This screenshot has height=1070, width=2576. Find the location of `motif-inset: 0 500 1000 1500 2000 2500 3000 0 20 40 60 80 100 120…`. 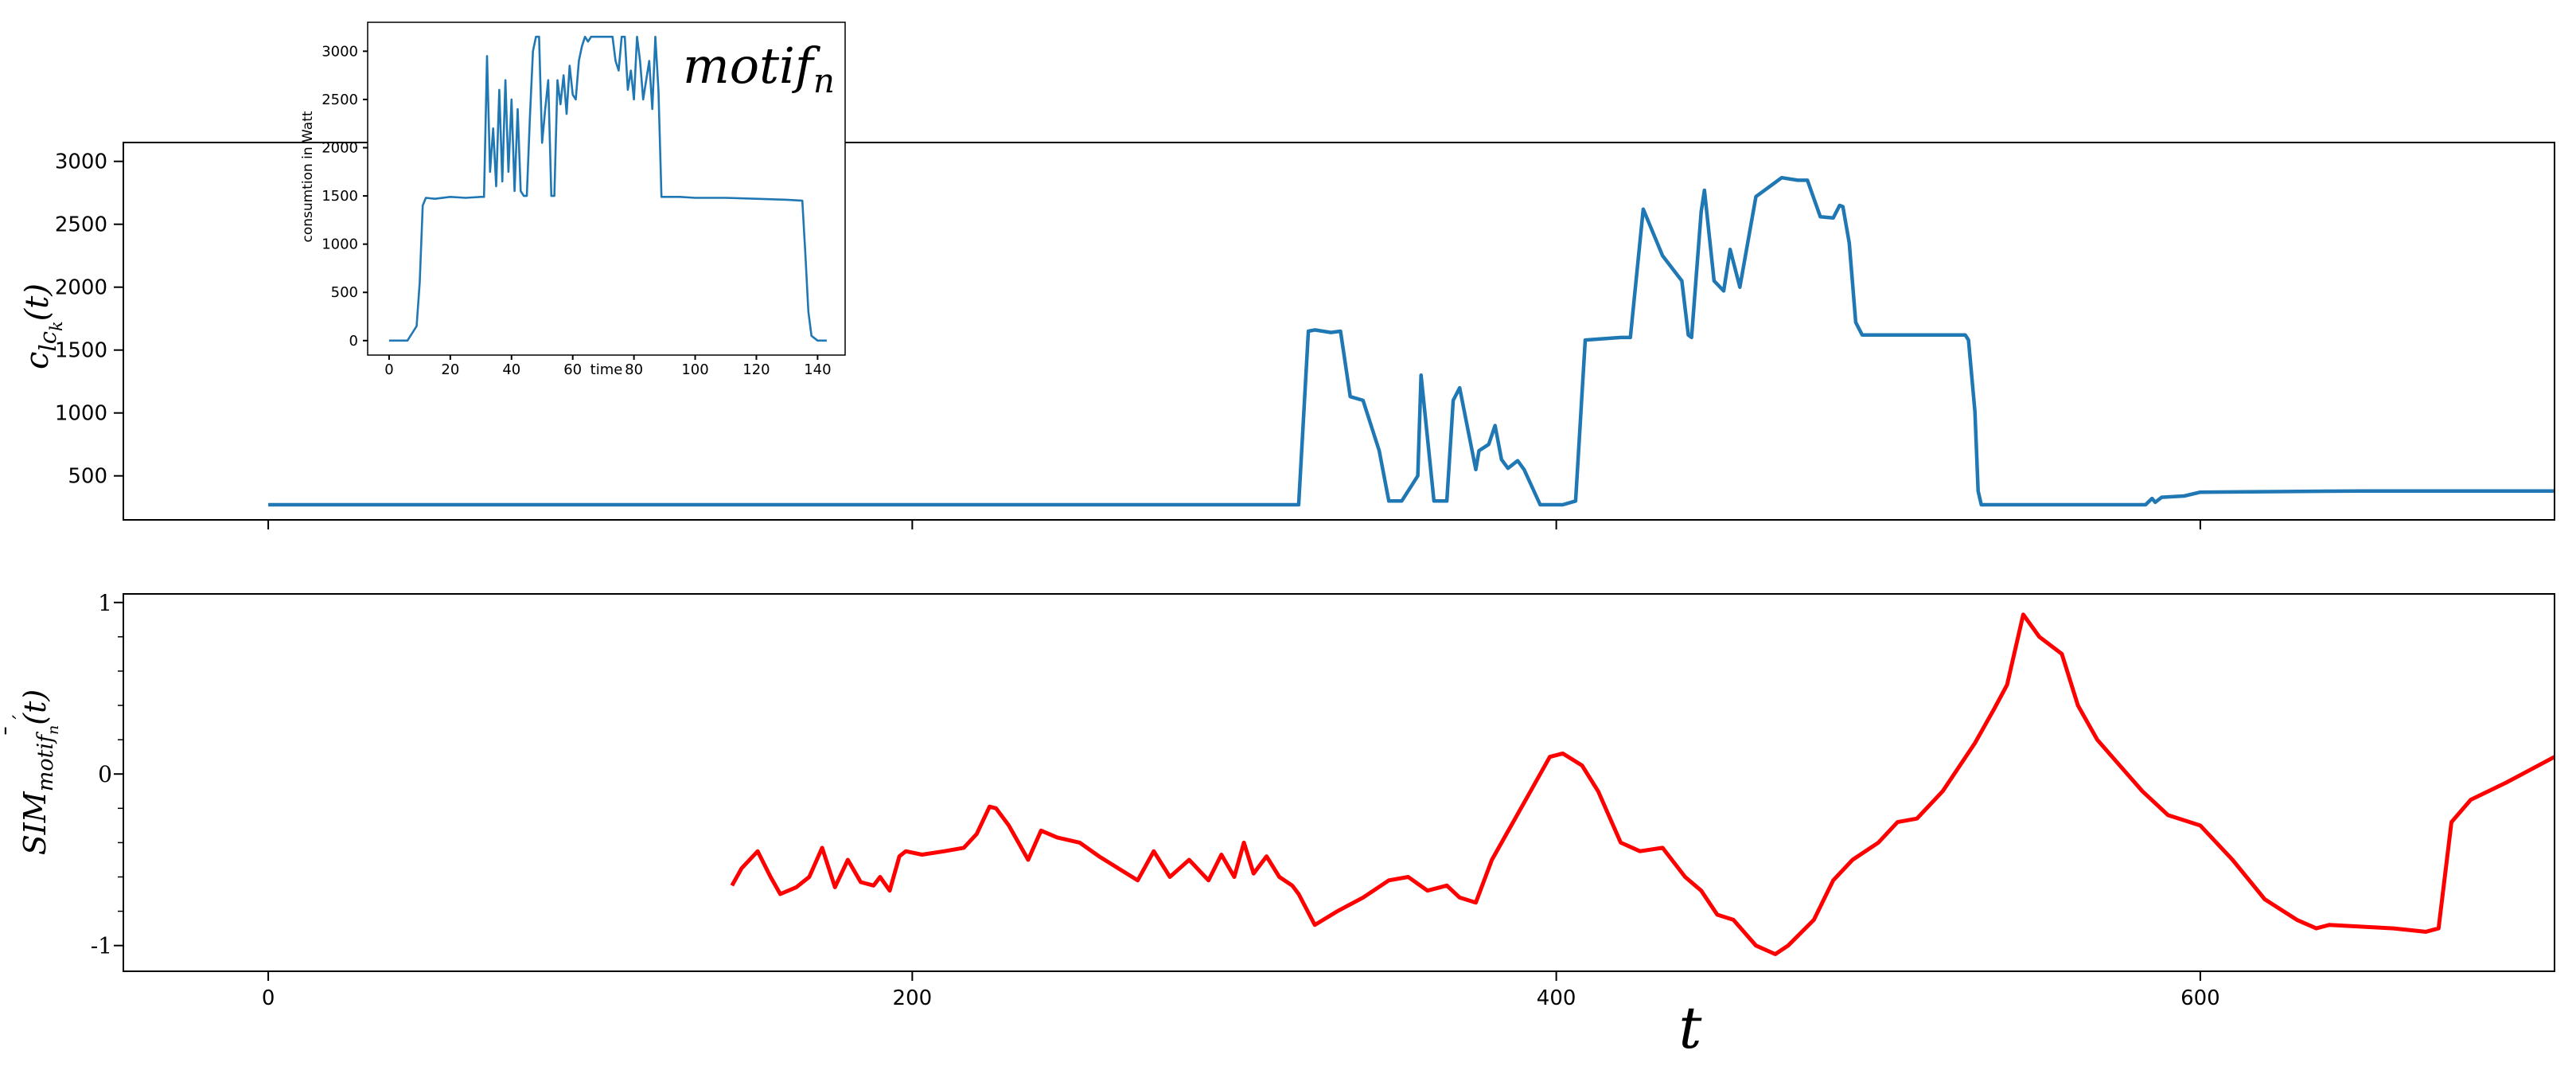

motif-inset: 0 500 1000 1500 2000 2500 3000 0 20 40 60 80 100 120… is located at coordinates (573, 199).